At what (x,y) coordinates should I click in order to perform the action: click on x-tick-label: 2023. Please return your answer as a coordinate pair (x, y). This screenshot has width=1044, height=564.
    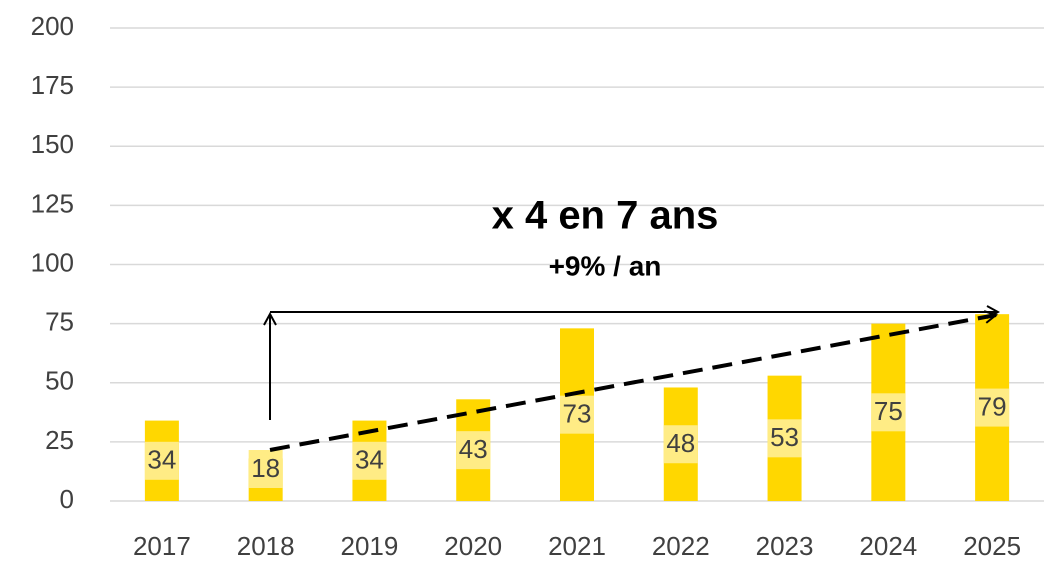
    Looking at the image, I should click on (785, 546).